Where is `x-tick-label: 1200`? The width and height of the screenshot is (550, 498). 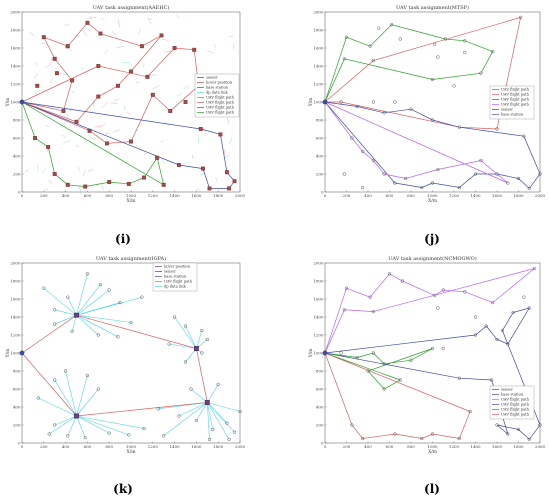 x-tick-label: 1200 is located at coordinates (153, 195).